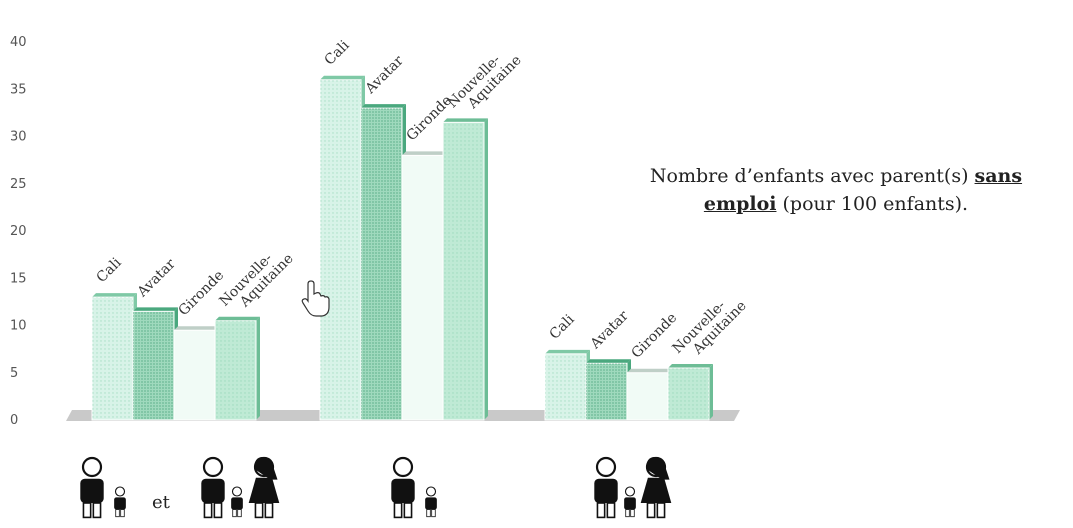 This screenshot has height=528, width=1073. I want to click on y-tick-label: 10, so click(18, 326).